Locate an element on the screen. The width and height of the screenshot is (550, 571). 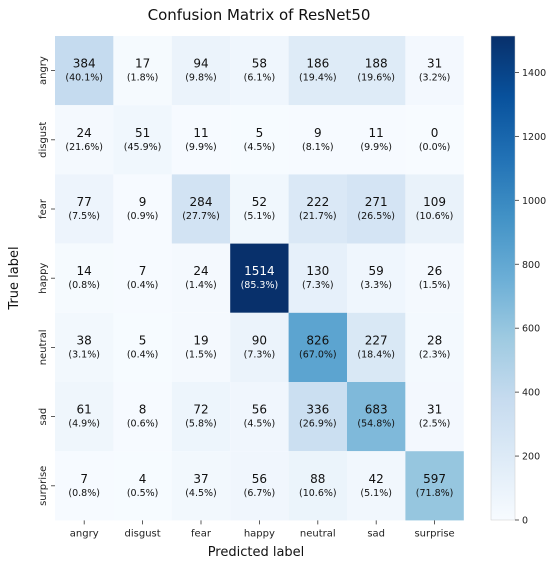
x-tick-label: sad is located at coordinates (376, 533).